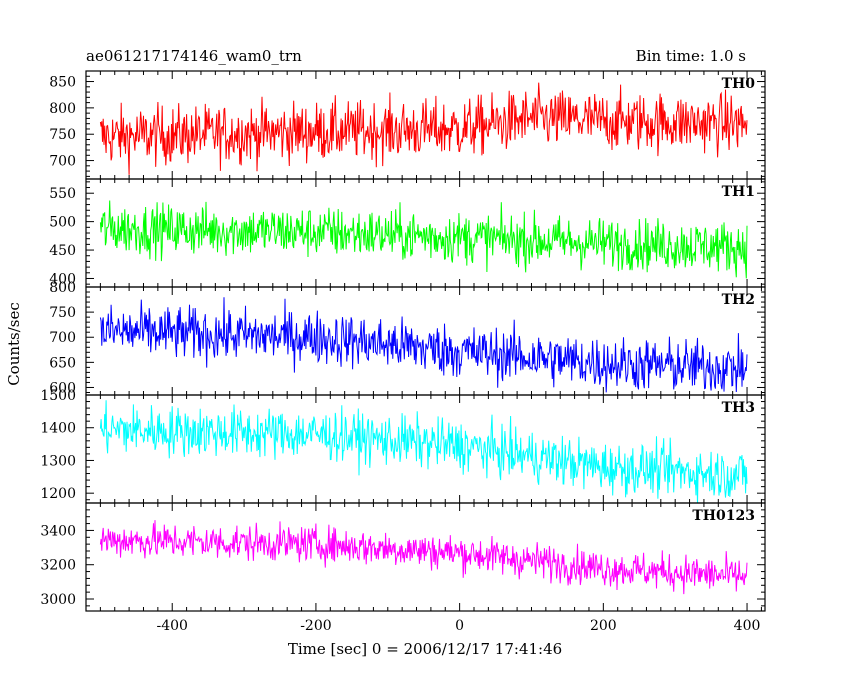  I want to click on y-tick-label: 650, so click(62, 363).